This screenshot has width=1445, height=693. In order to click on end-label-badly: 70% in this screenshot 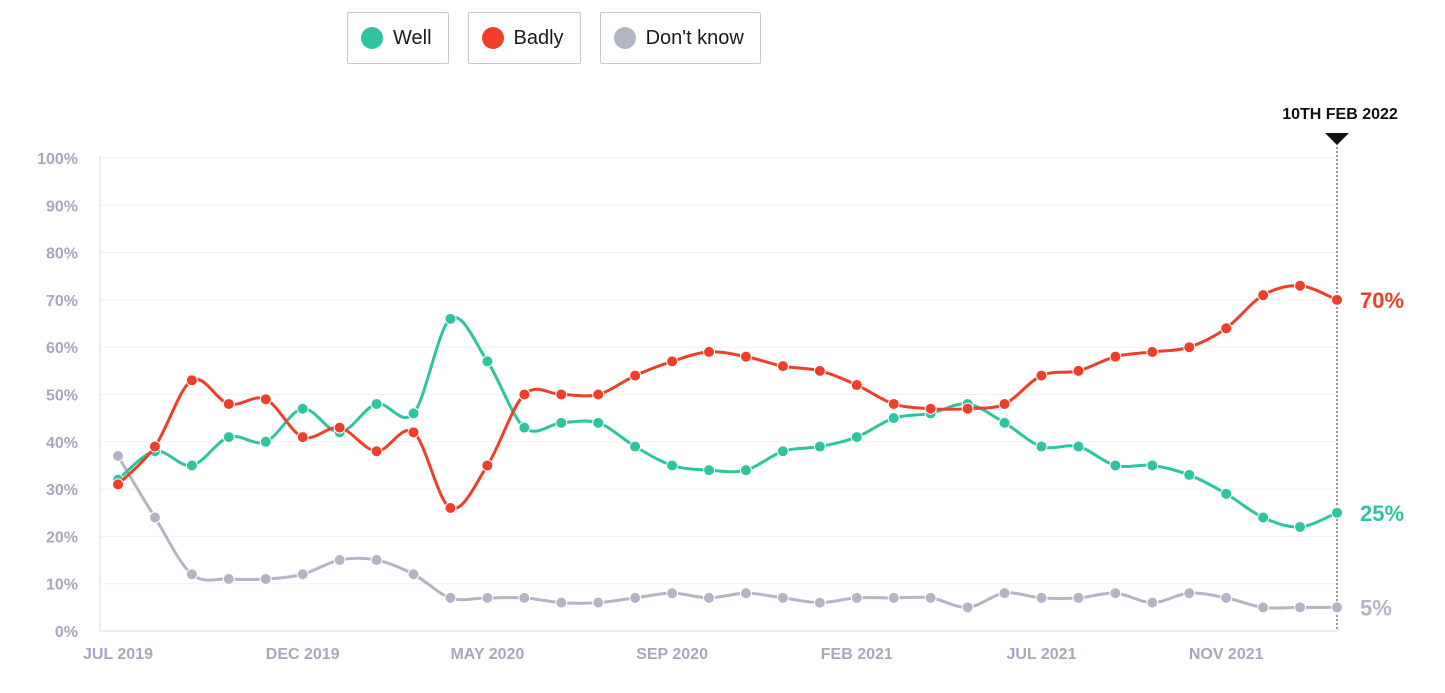, I will do `click(1382, 300)`.